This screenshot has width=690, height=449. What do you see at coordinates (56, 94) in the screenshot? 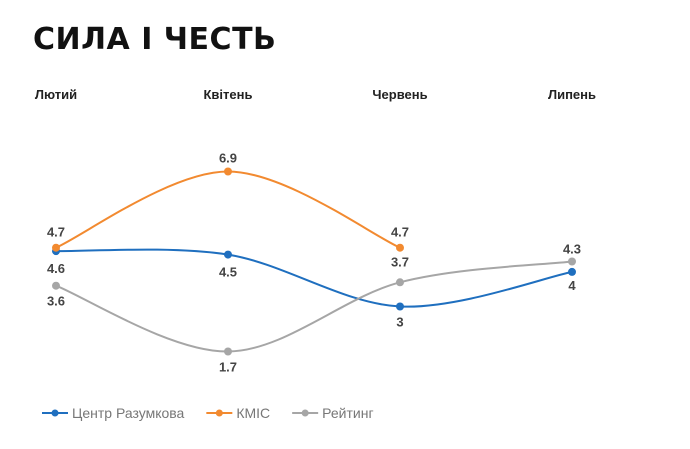
I see `category-label-0: Лютий` at bounding box center [56, 94].